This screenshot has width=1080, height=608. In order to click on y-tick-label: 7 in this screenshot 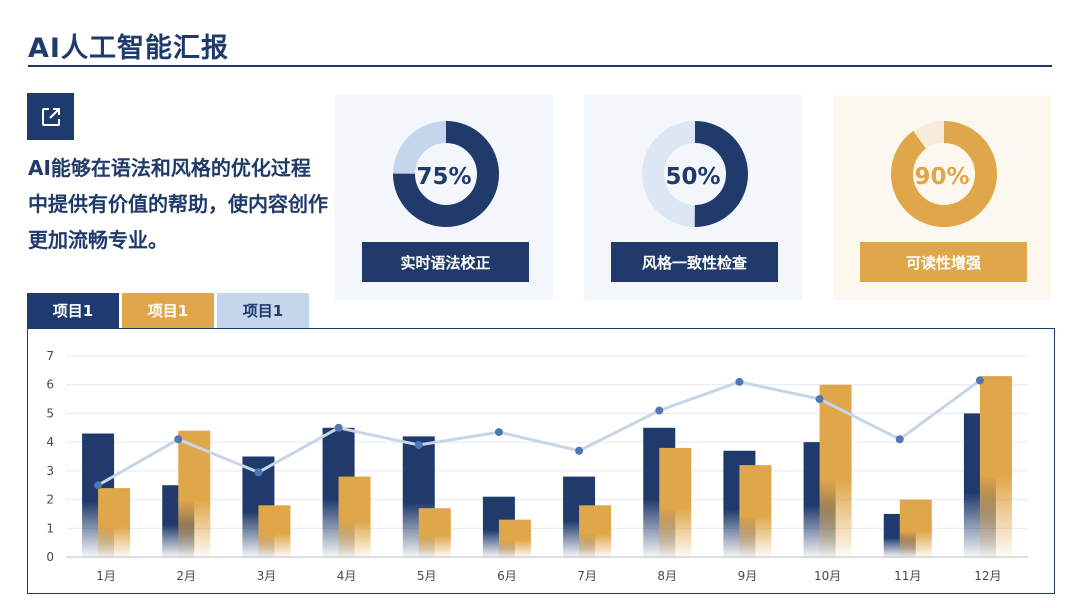, I will do `click(50, 356)`.